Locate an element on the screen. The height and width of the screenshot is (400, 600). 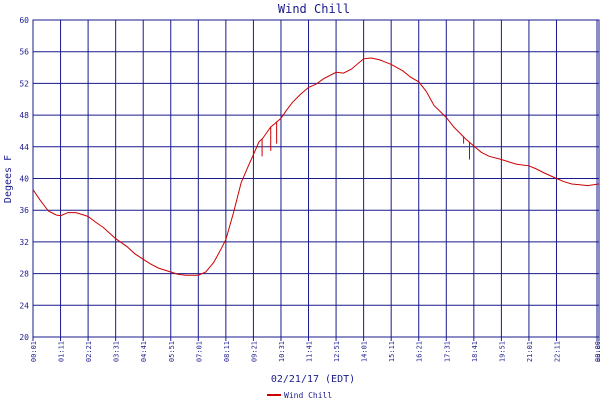
x-tick-label: 15:11 is located at coordinates (392, 351).